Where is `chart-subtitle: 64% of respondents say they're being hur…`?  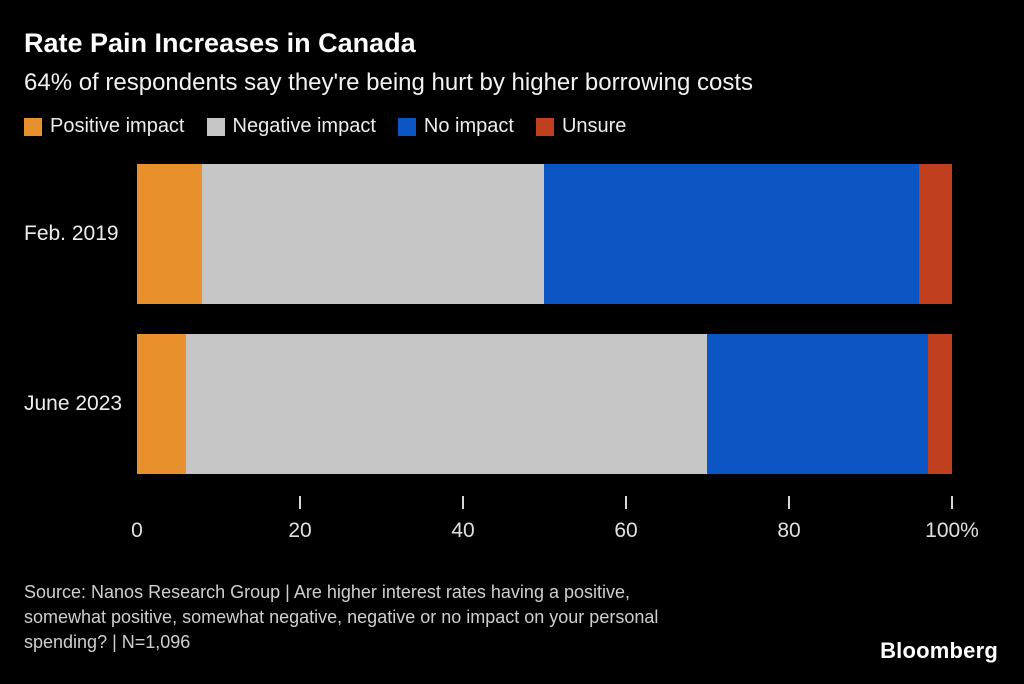 chart-subtitle: 64% of respondents say they're being hur… is located at coordinates (388, 82).